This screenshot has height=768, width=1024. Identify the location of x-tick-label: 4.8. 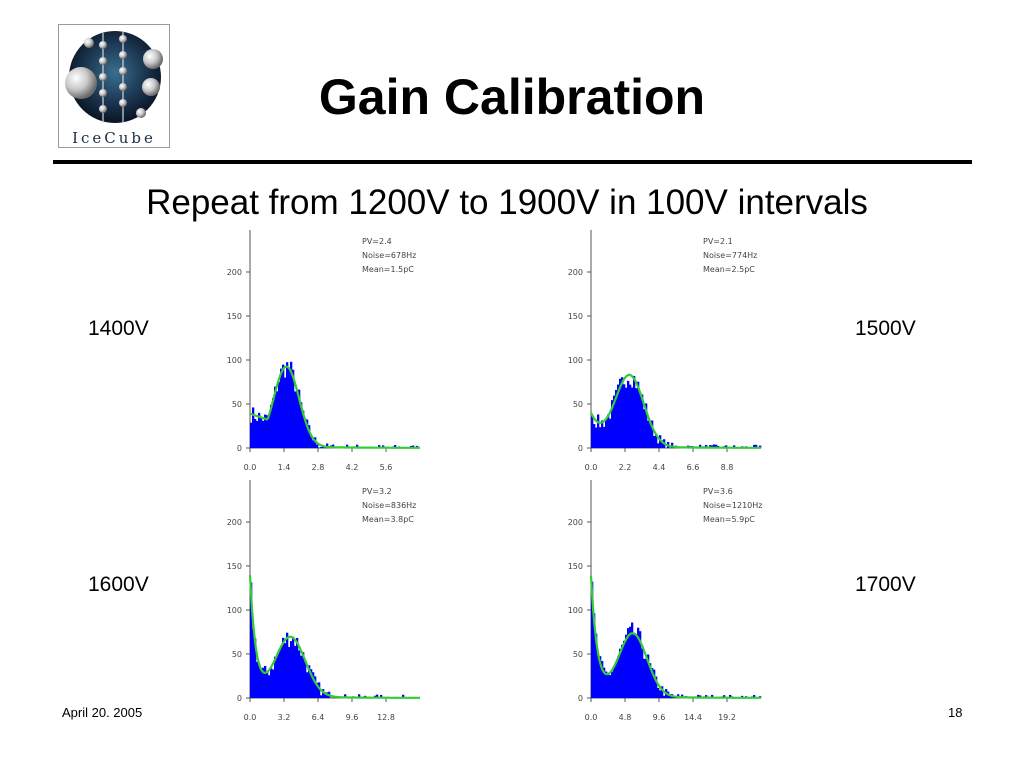
(625, 717).